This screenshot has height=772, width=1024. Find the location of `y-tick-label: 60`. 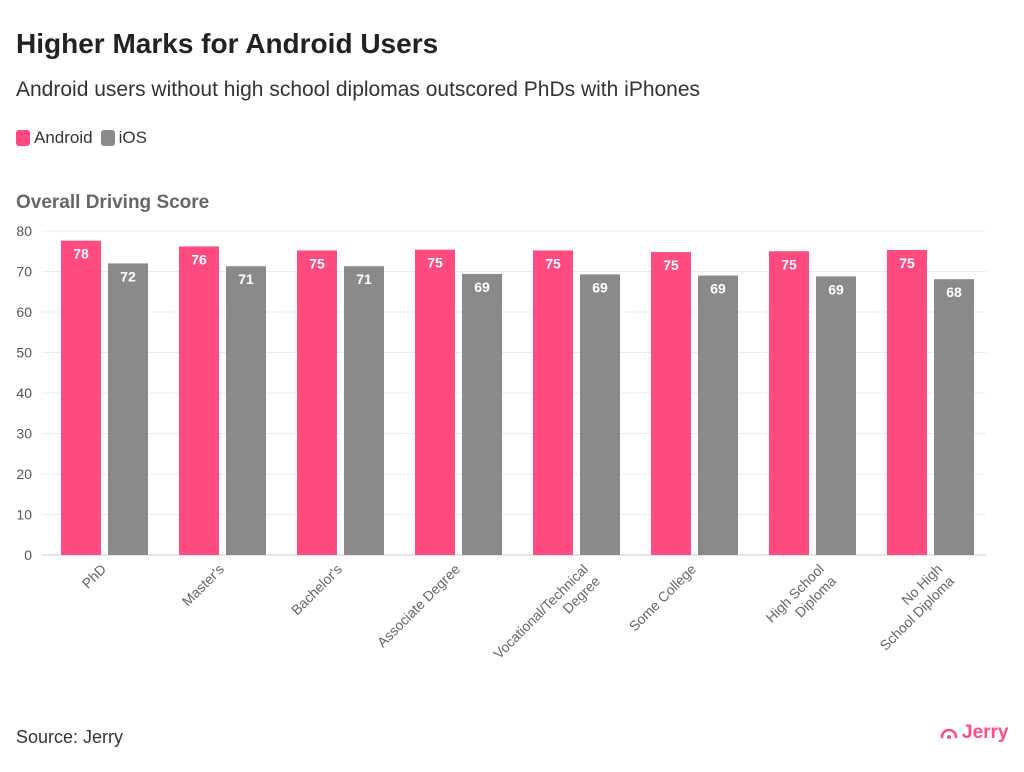

y-tick-label: 60 is located at coordinates (24, 312).